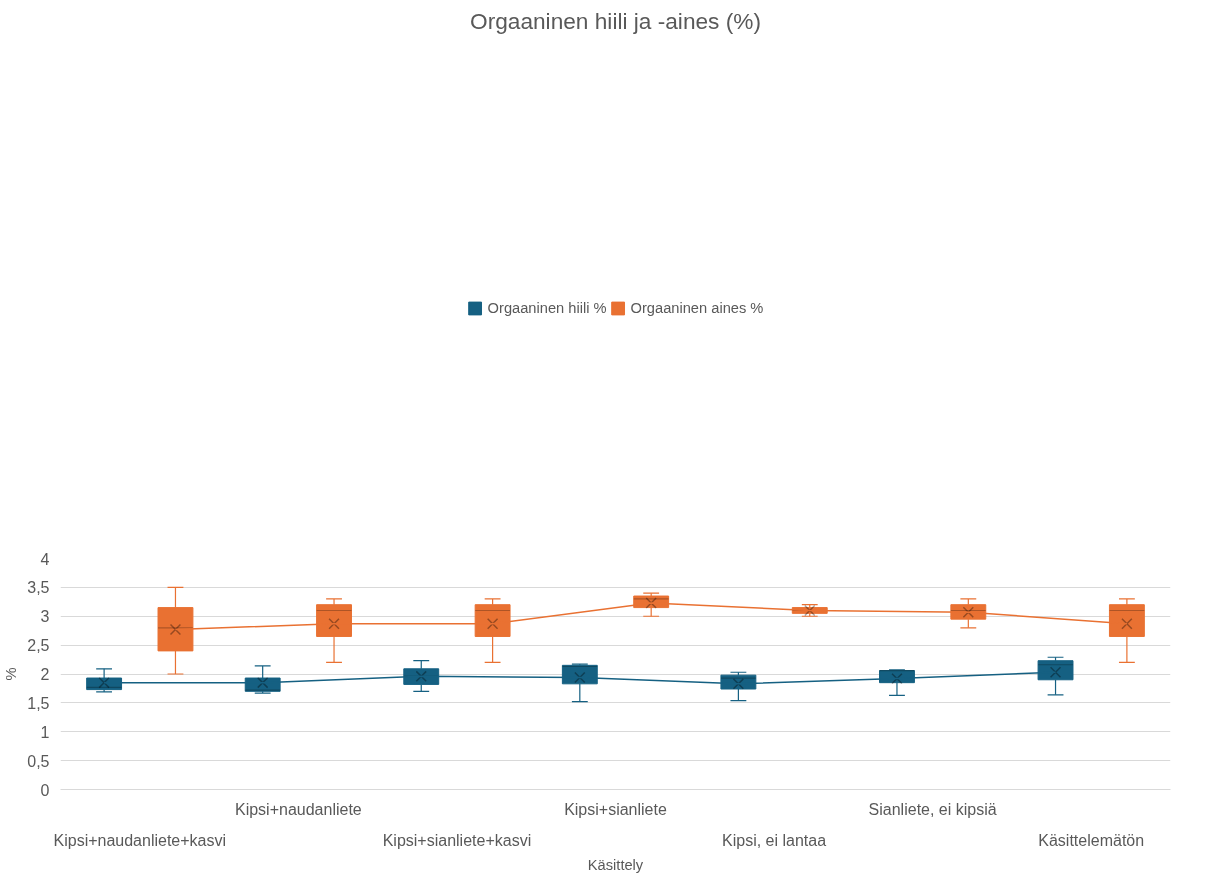 The image size is (1213, 889). Describe the element at coordinates (615, 809) in the screenshot. I see `x-tick-label: Kipsi+sianliete` at that location.